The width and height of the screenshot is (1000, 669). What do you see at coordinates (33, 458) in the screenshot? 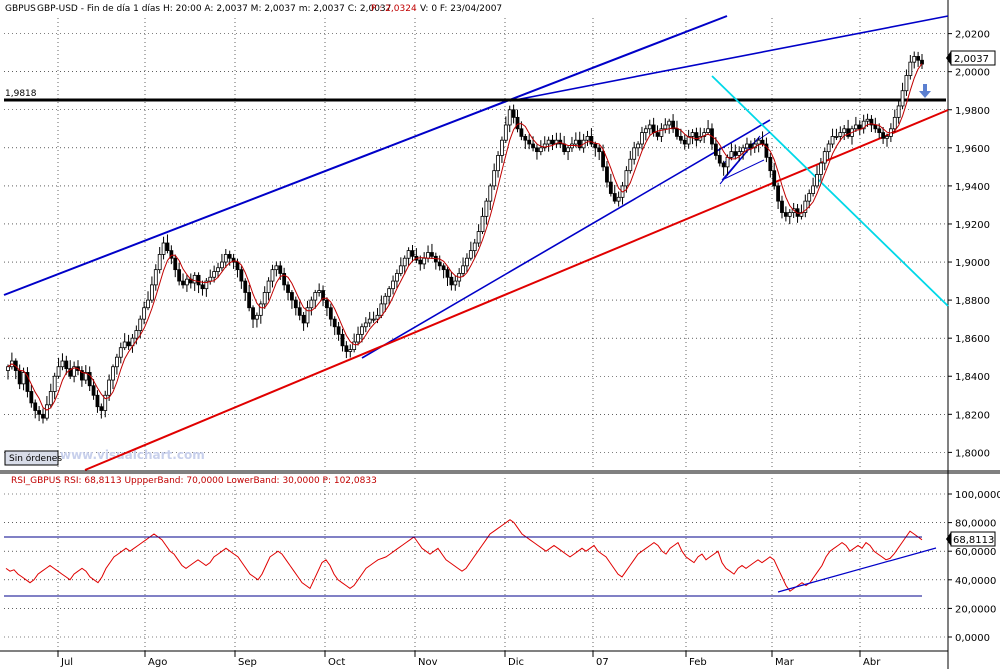
I see `sin-ordenes-button: Sin órdenes` at bounding box center [33, 458].